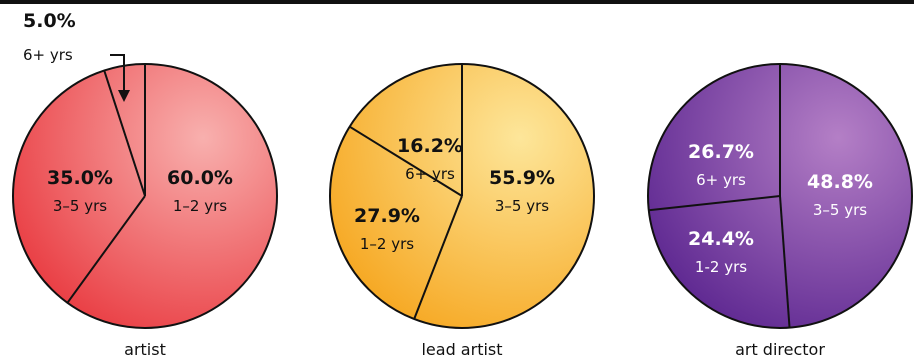 The image size is (914, 360). Describe the element at coordinates (430, 146) in the screenshot. I see `slice-value-lead-artist-6-yrs: 16.2%` at that location.